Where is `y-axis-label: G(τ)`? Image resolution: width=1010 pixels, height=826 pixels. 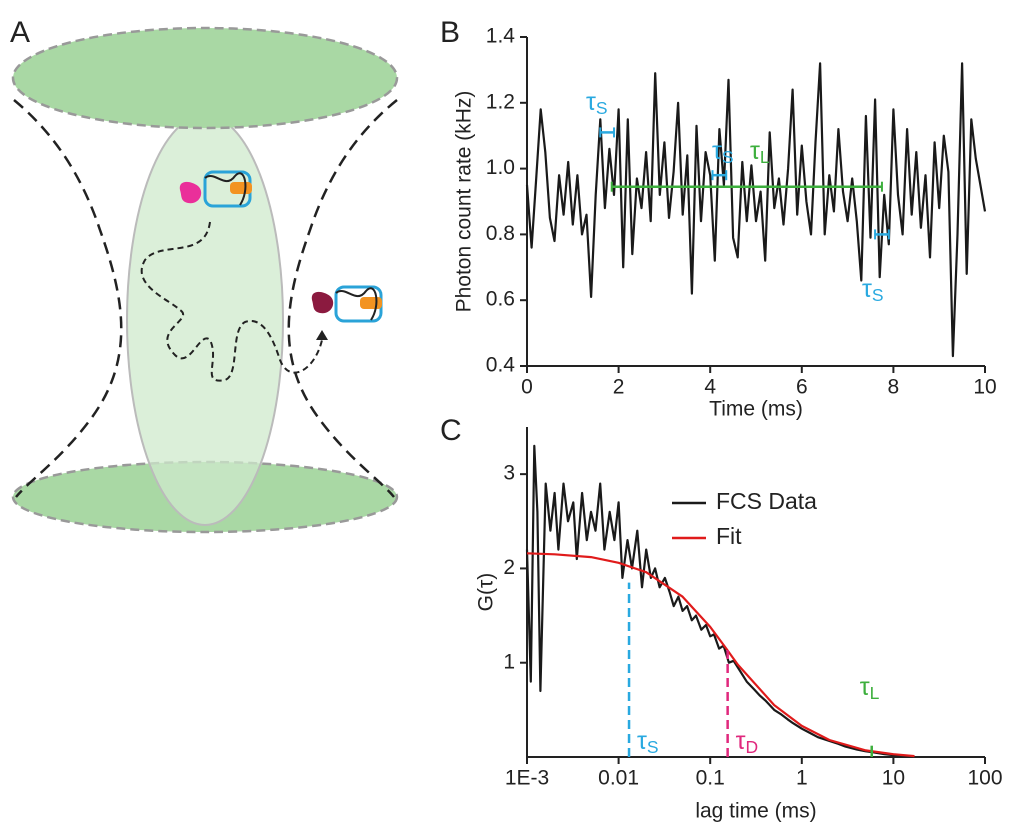 y-axis-label: G(τ) is located at coordinates (486, 592).